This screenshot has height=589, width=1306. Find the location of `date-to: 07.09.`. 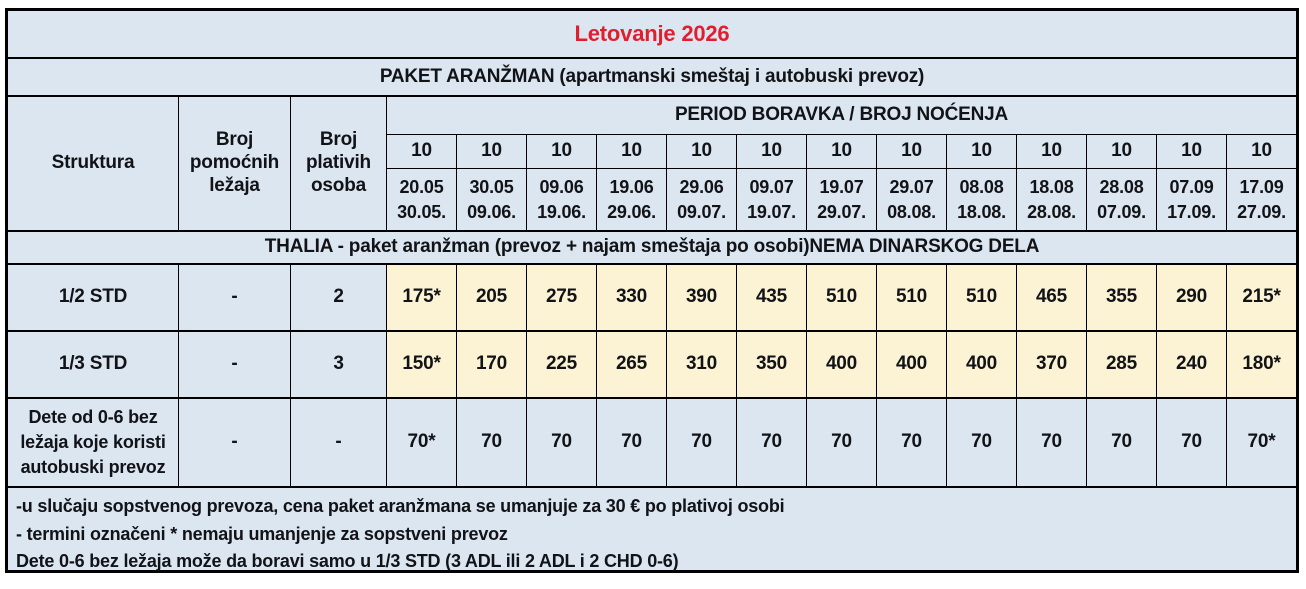

date-to: 07.09. is located at coordinates (1121, 211).